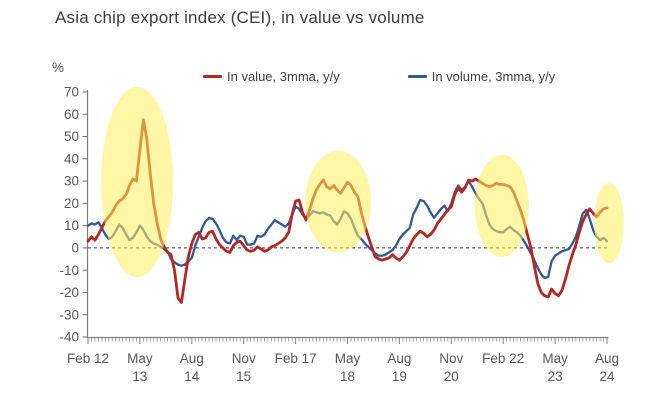 The height and width of the screenshot is (411, 656). I want to click on x-tick-label: Feb 12, so click(88, 358).